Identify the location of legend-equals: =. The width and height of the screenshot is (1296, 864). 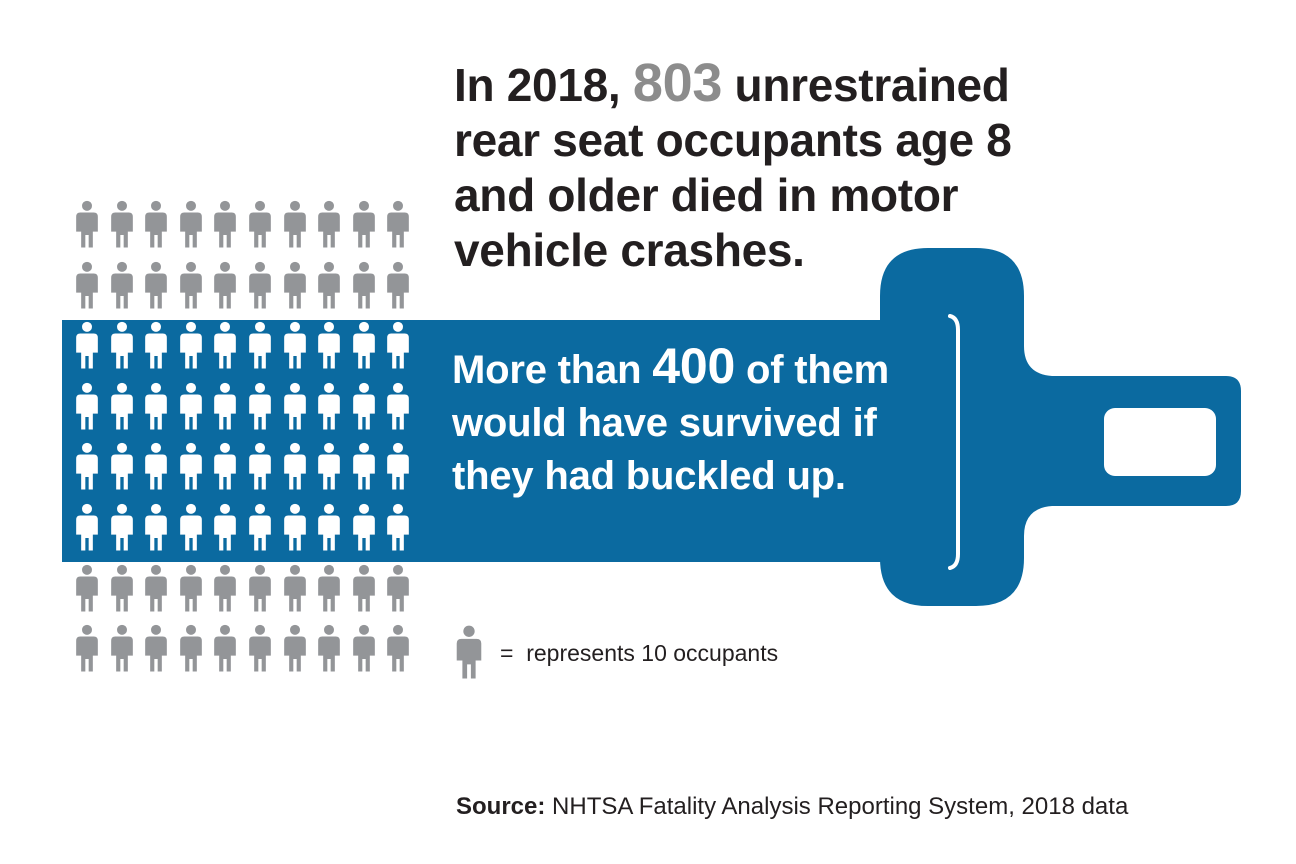
(507, 652).